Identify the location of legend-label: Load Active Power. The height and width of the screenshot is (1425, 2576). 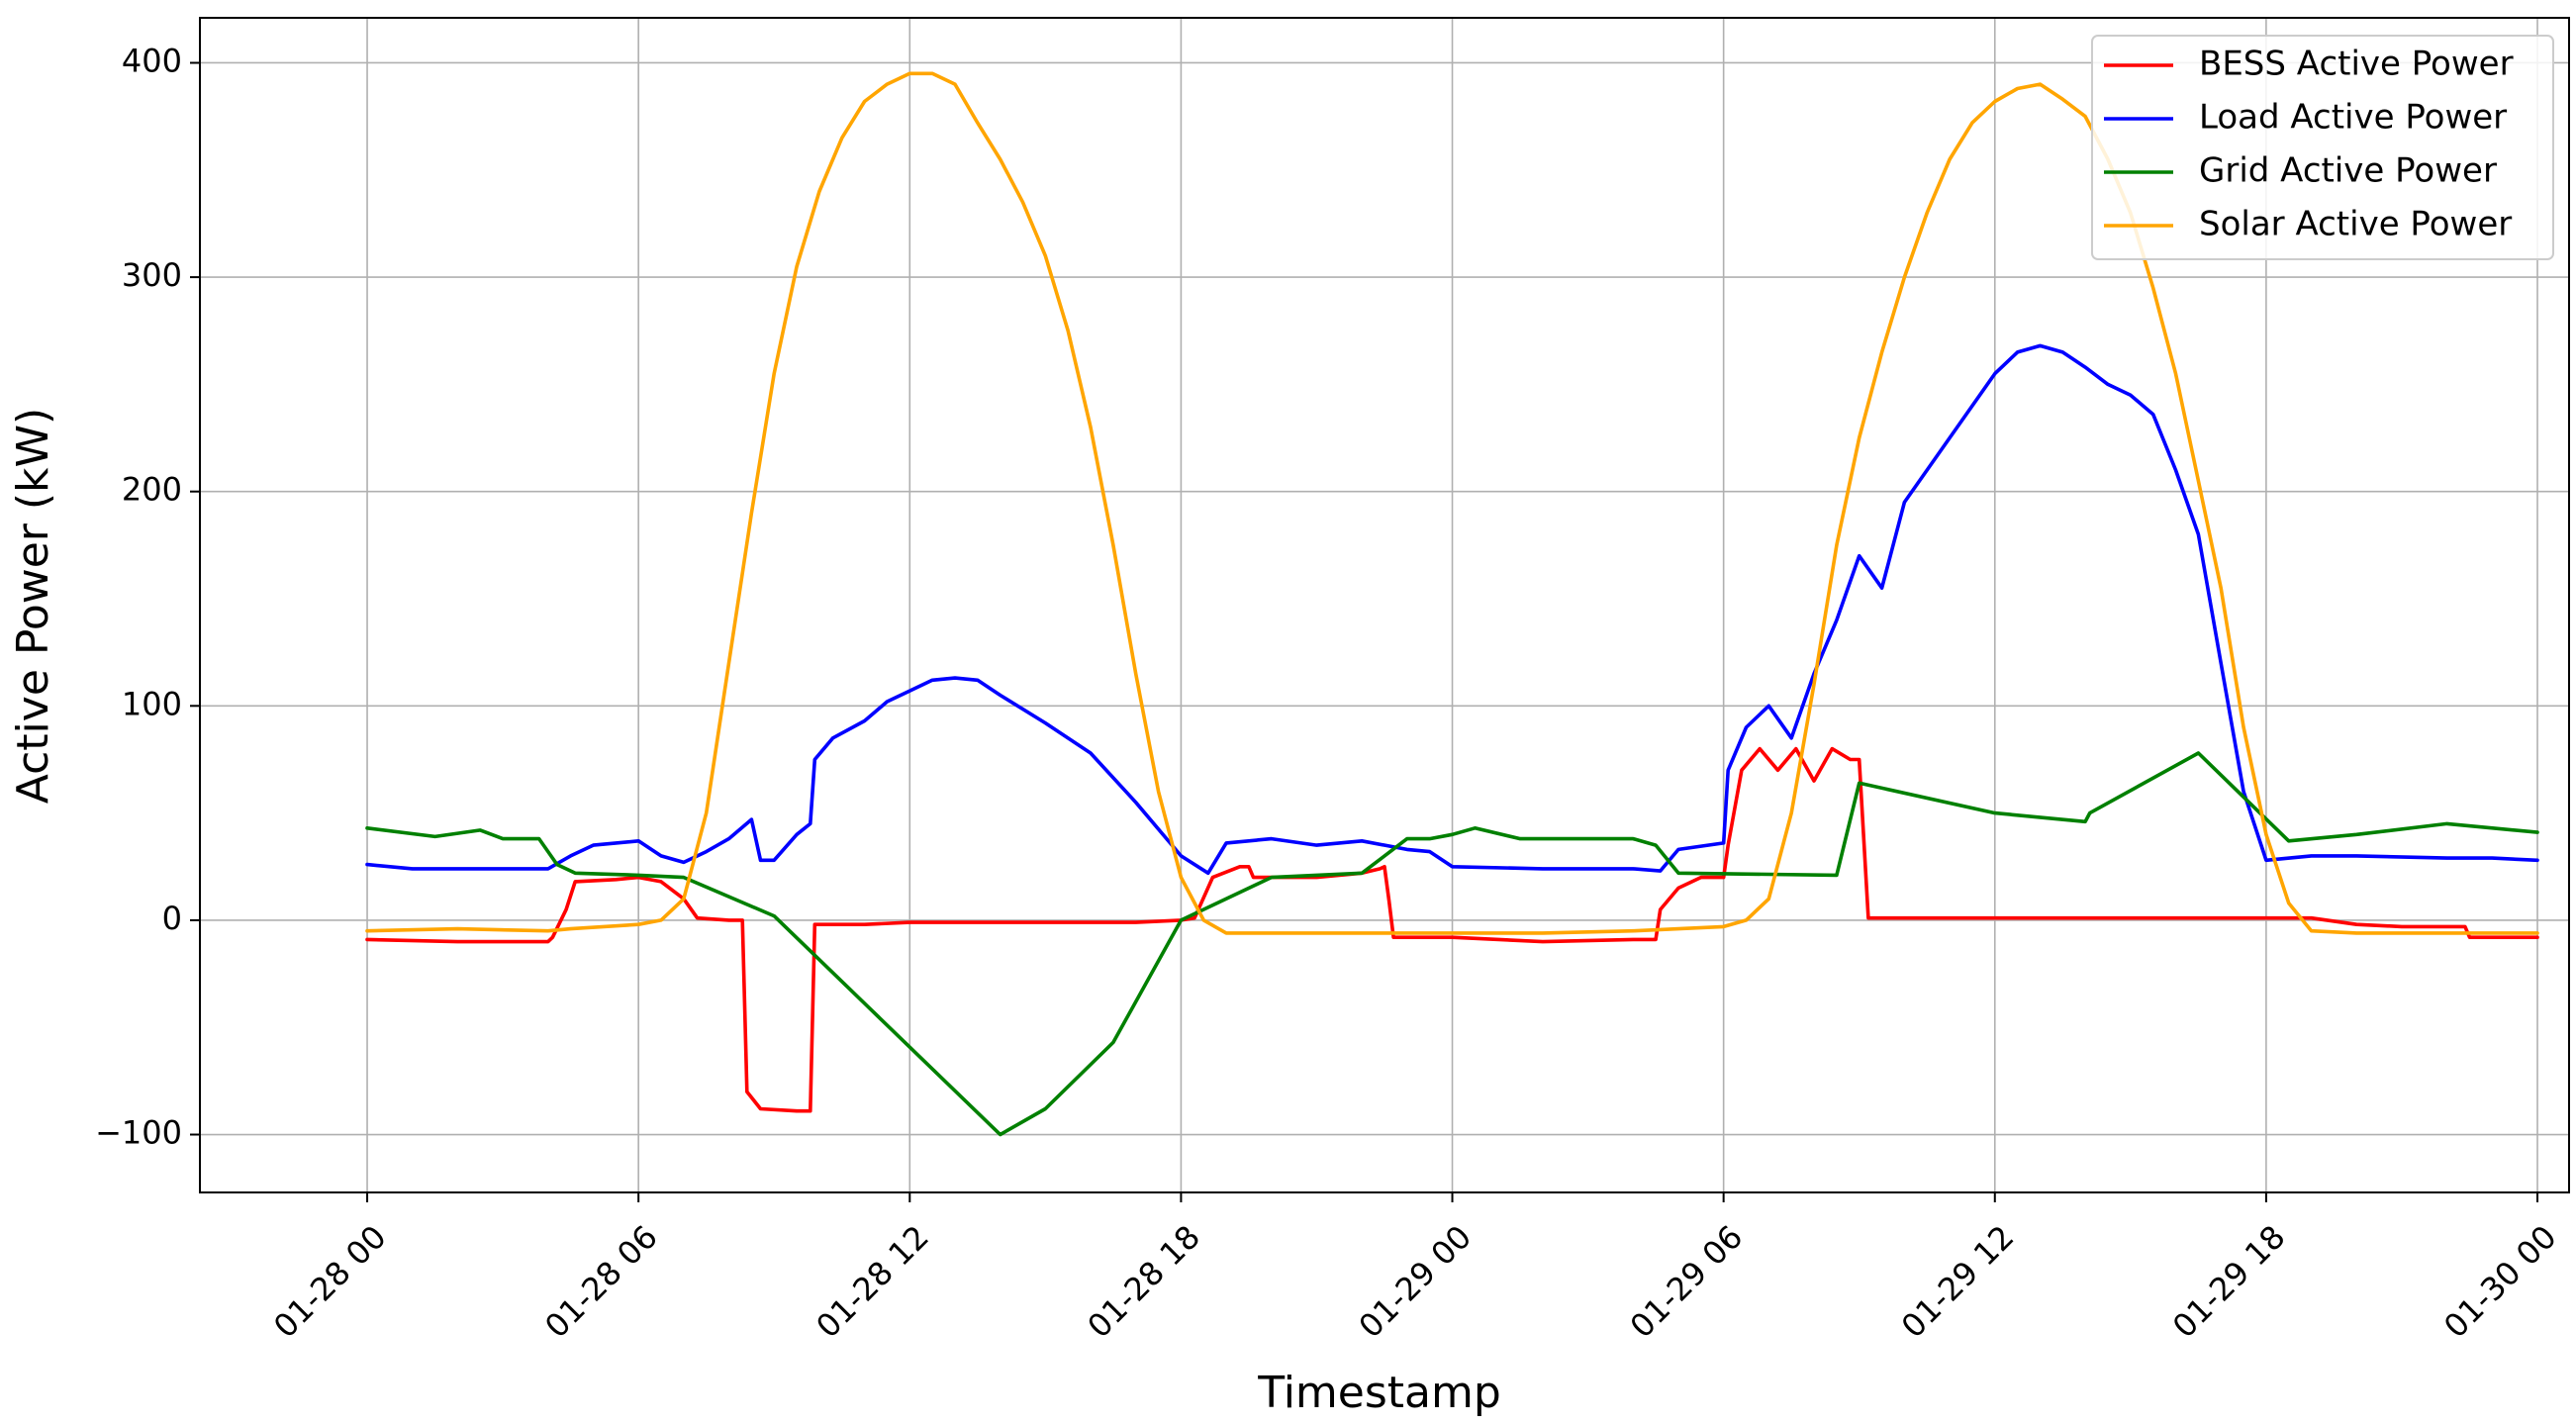
(2353, 118).